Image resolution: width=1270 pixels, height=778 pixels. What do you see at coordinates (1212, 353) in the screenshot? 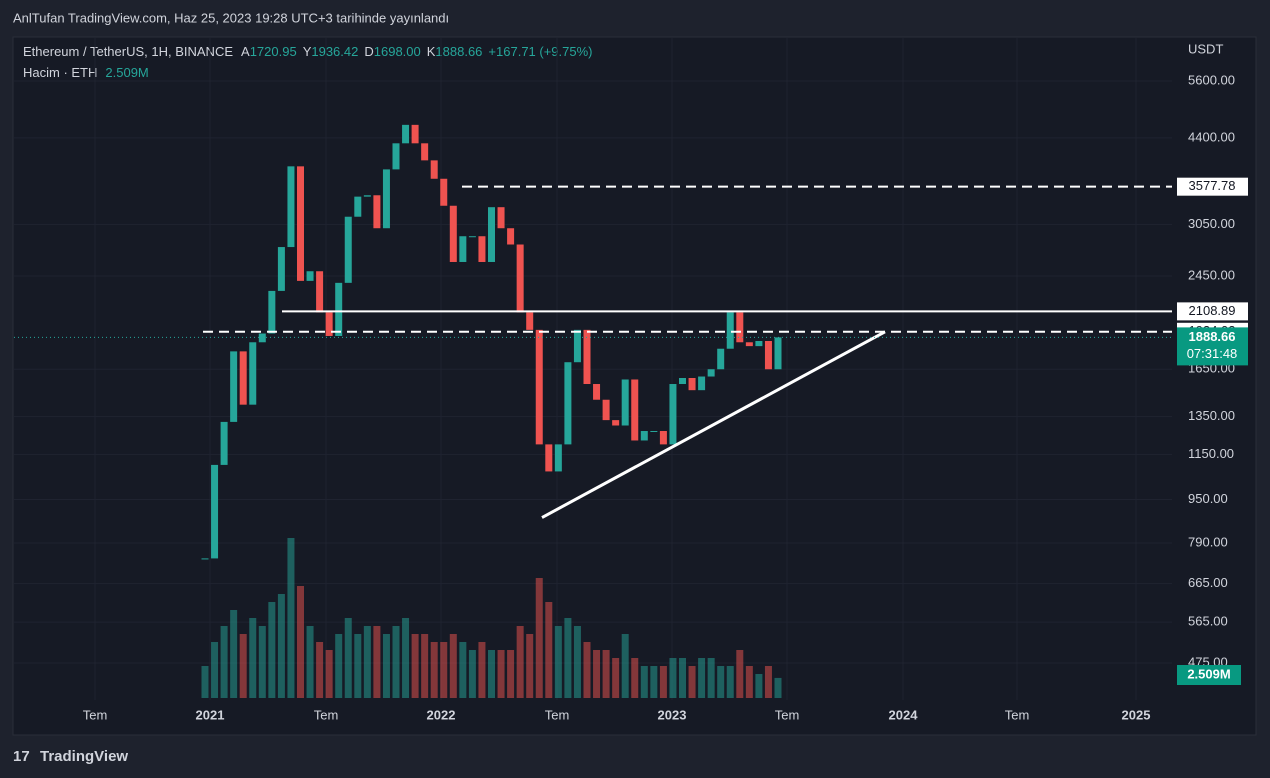
I see `countdown: 07:31:48` at bounding box center [1212, 353].